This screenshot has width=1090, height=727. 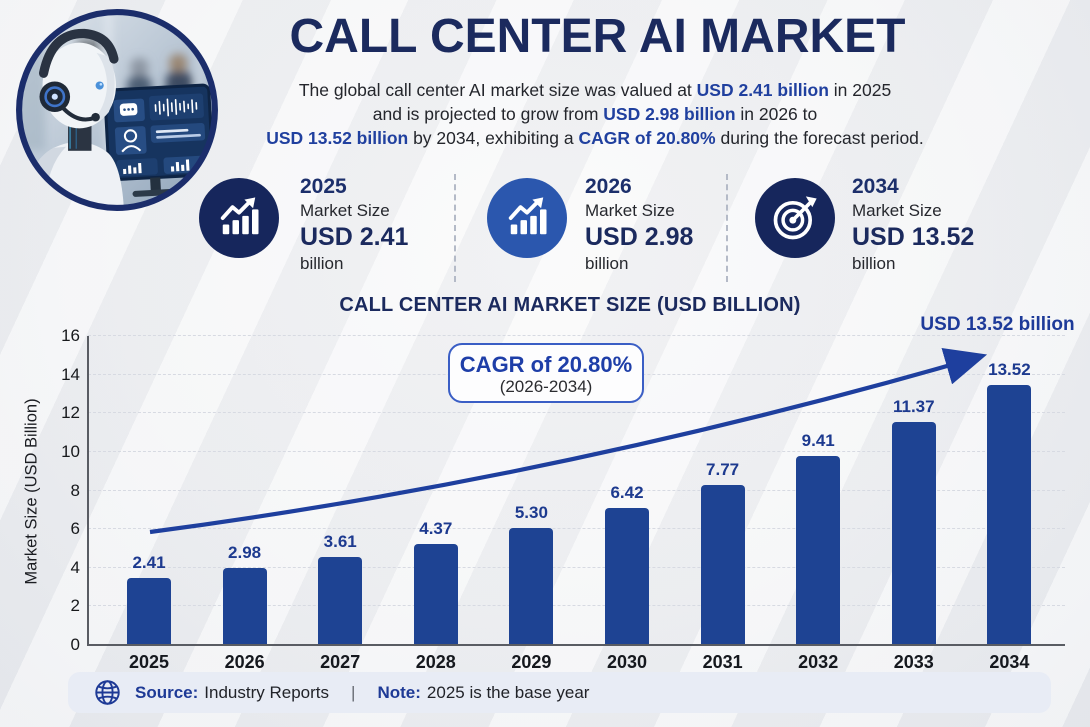 What do you see at coordinates (70, 413) in the screenshot?
I see `y-tick-label-12: 12` at bounding box center [70, 413].